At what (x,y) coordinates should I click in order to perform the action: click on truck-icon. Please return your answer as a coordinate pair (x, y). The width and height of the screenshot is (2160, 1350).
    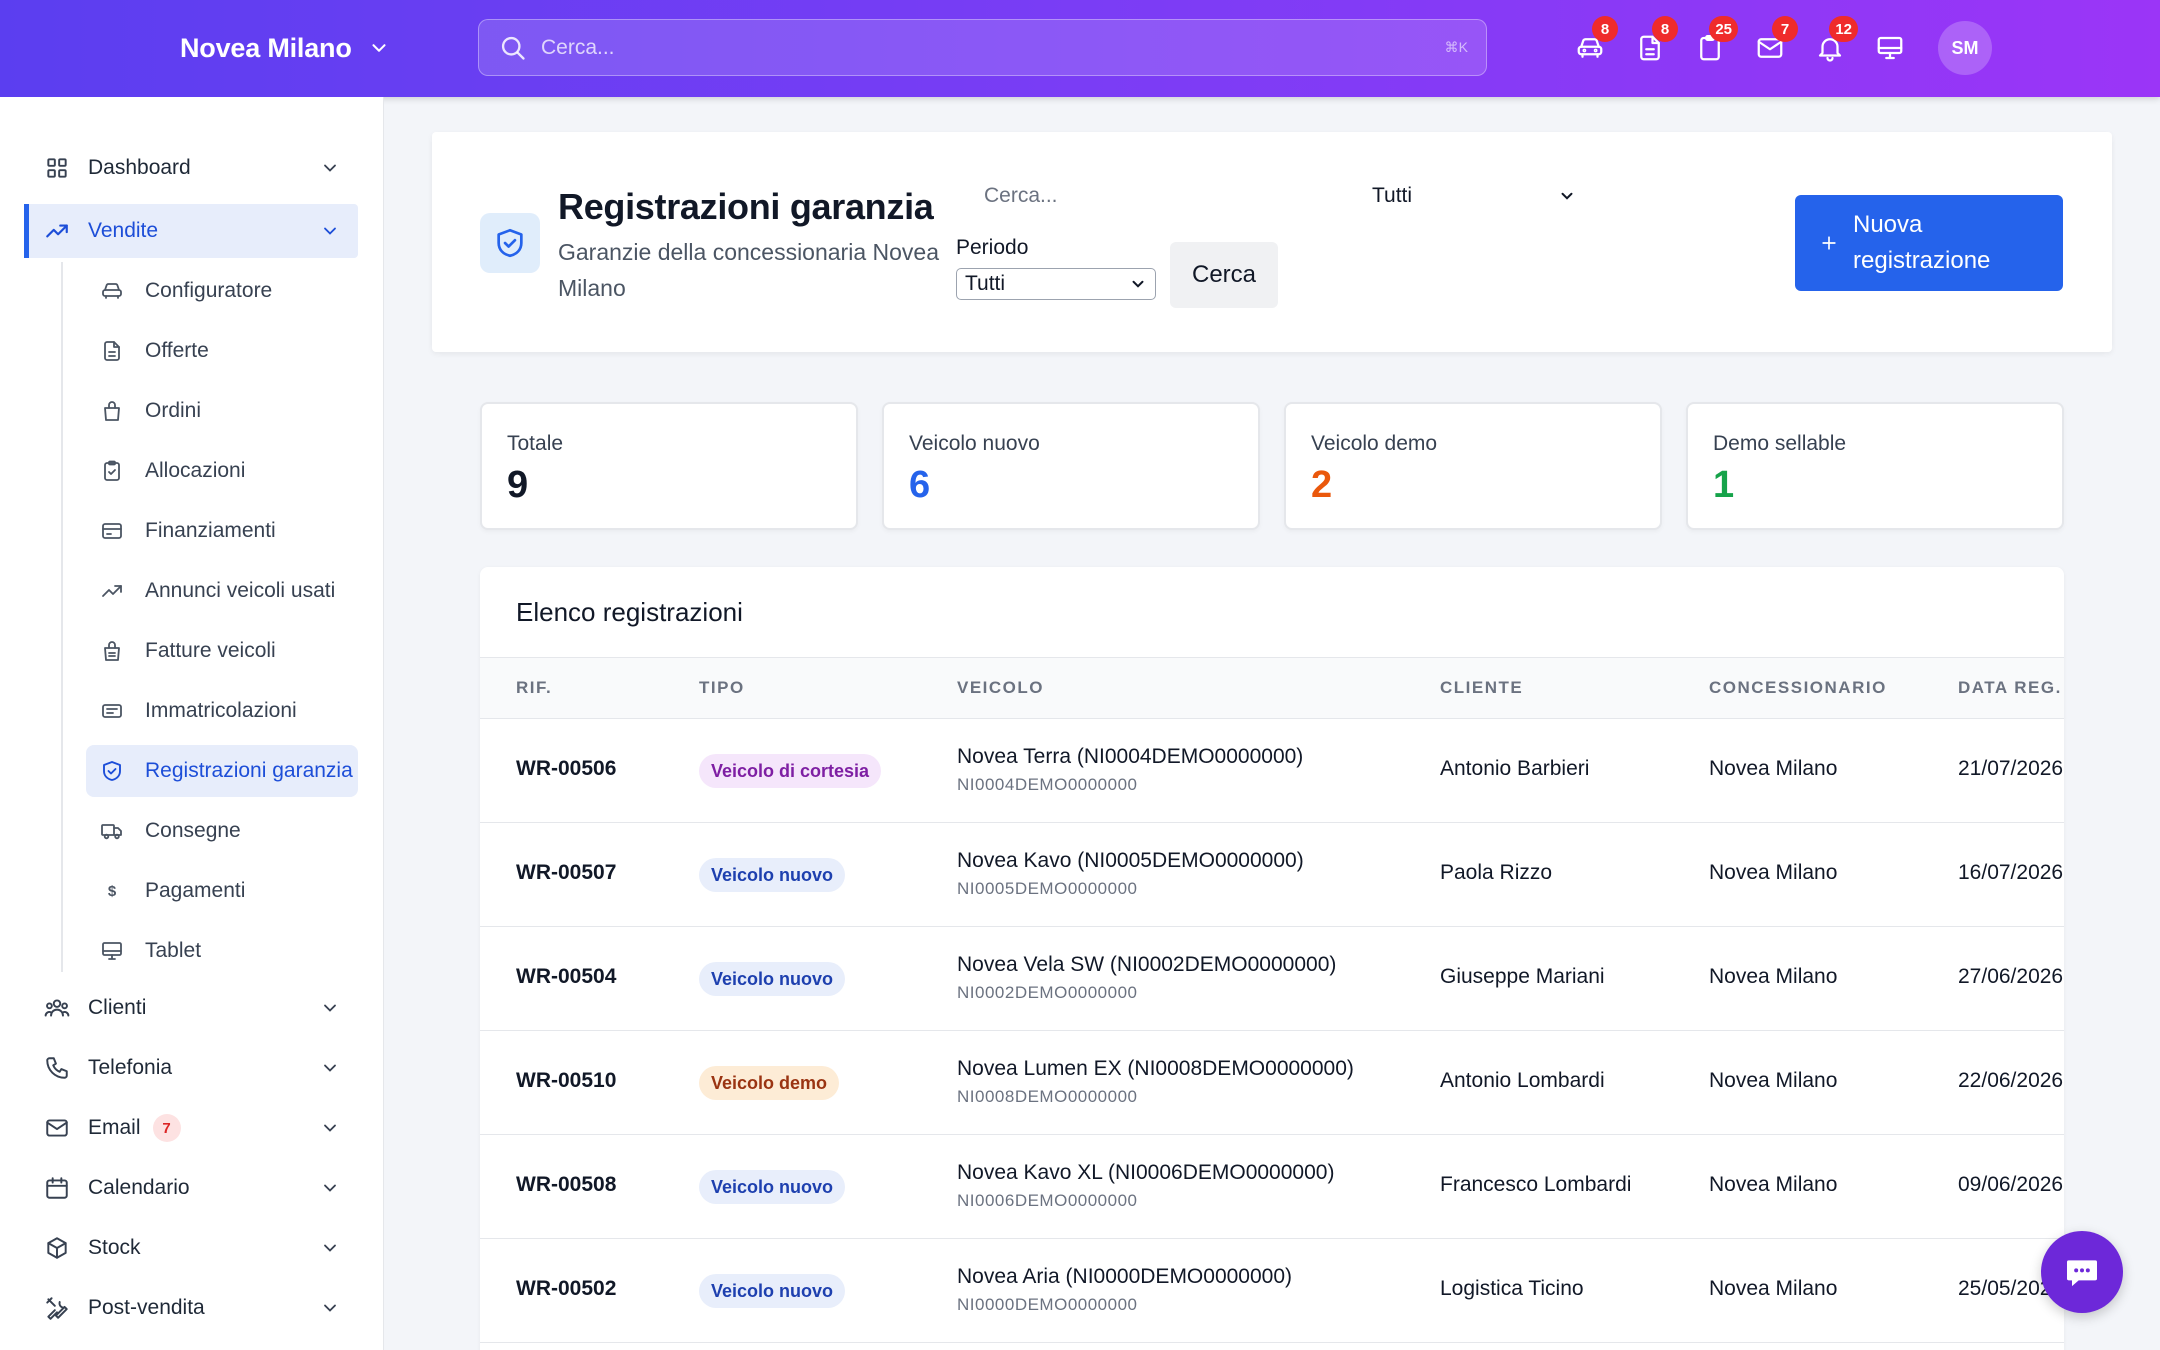
    Looking at the image, I should click on (112, 831).